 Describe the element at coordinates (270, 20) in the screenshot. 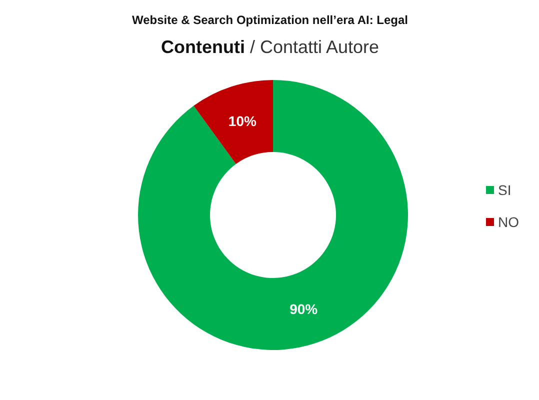

I see `chart-title: Website & Search Optimization nell’era AI: Legal` at that location.